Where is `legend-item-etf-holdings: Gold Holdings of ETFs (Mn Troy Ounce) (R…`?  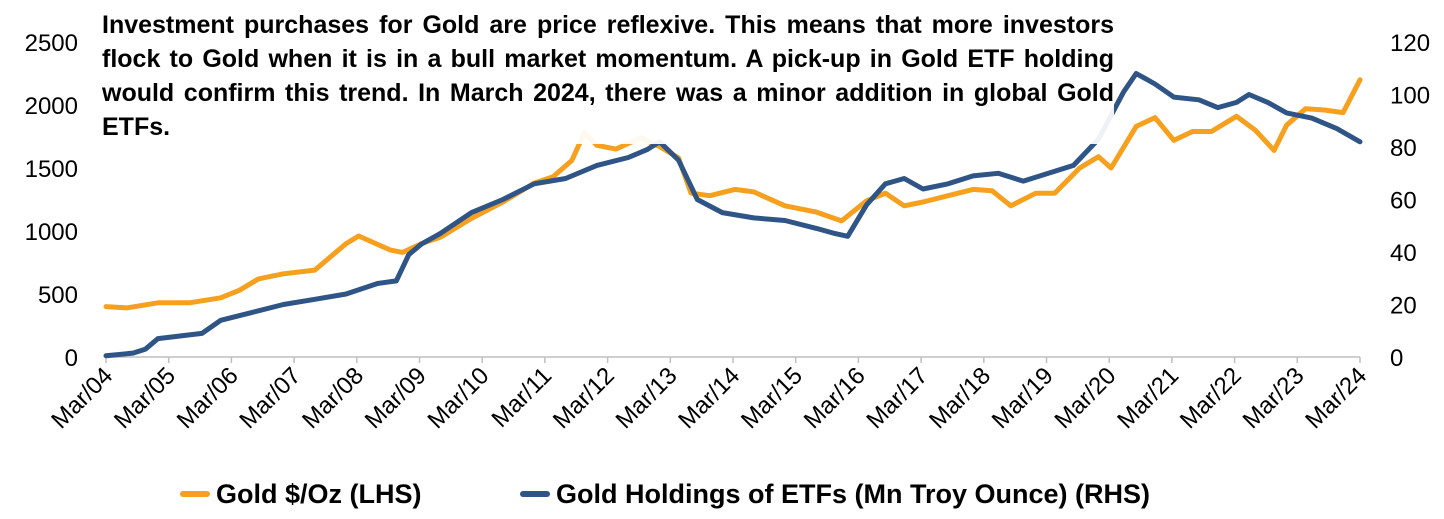 legend-item-etf-holdings: Gold Holdings of ETFs (Mn Troy Ounce) (R… is located at coordinates (835, 494).